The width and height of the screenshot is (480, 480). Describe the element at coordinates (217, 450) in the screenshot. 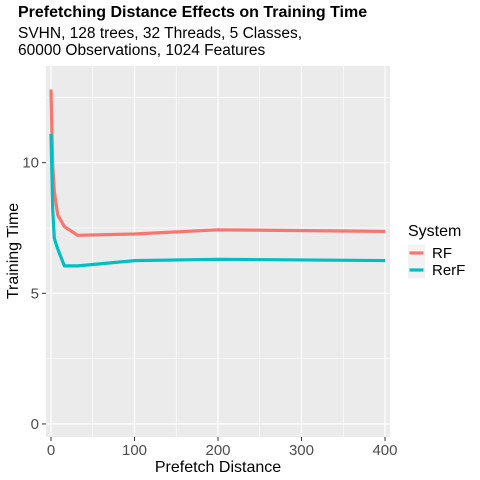

I see `x-tick-label: 200` at that location.